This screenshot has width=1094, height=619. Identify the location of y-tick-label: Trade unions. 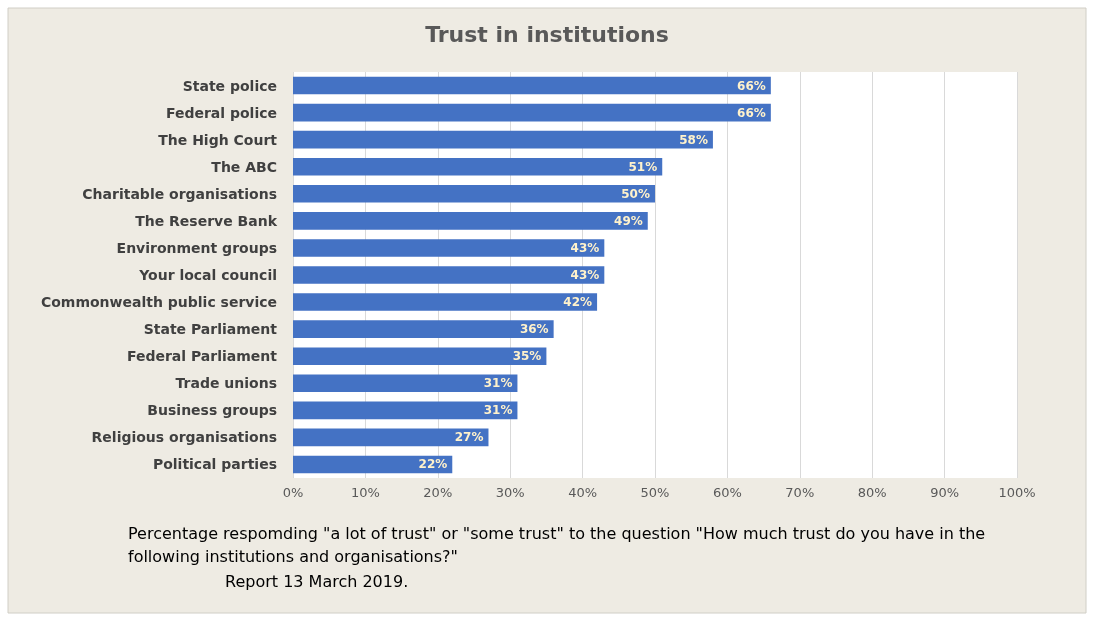
(226, 383).